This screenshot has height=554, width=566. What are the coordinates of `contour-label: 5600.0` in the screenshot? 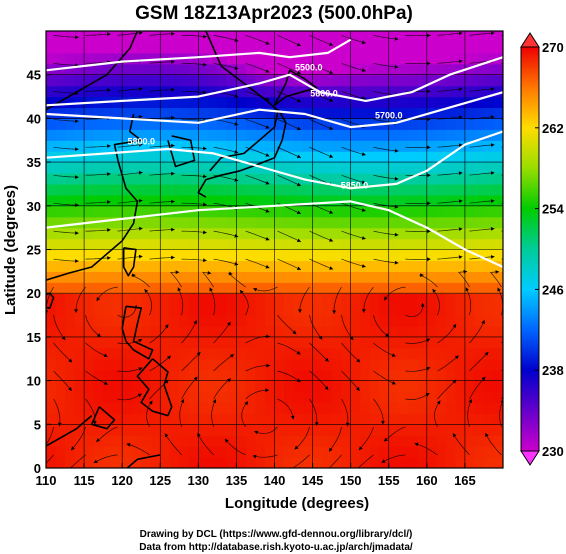 It's located at (324, 94).